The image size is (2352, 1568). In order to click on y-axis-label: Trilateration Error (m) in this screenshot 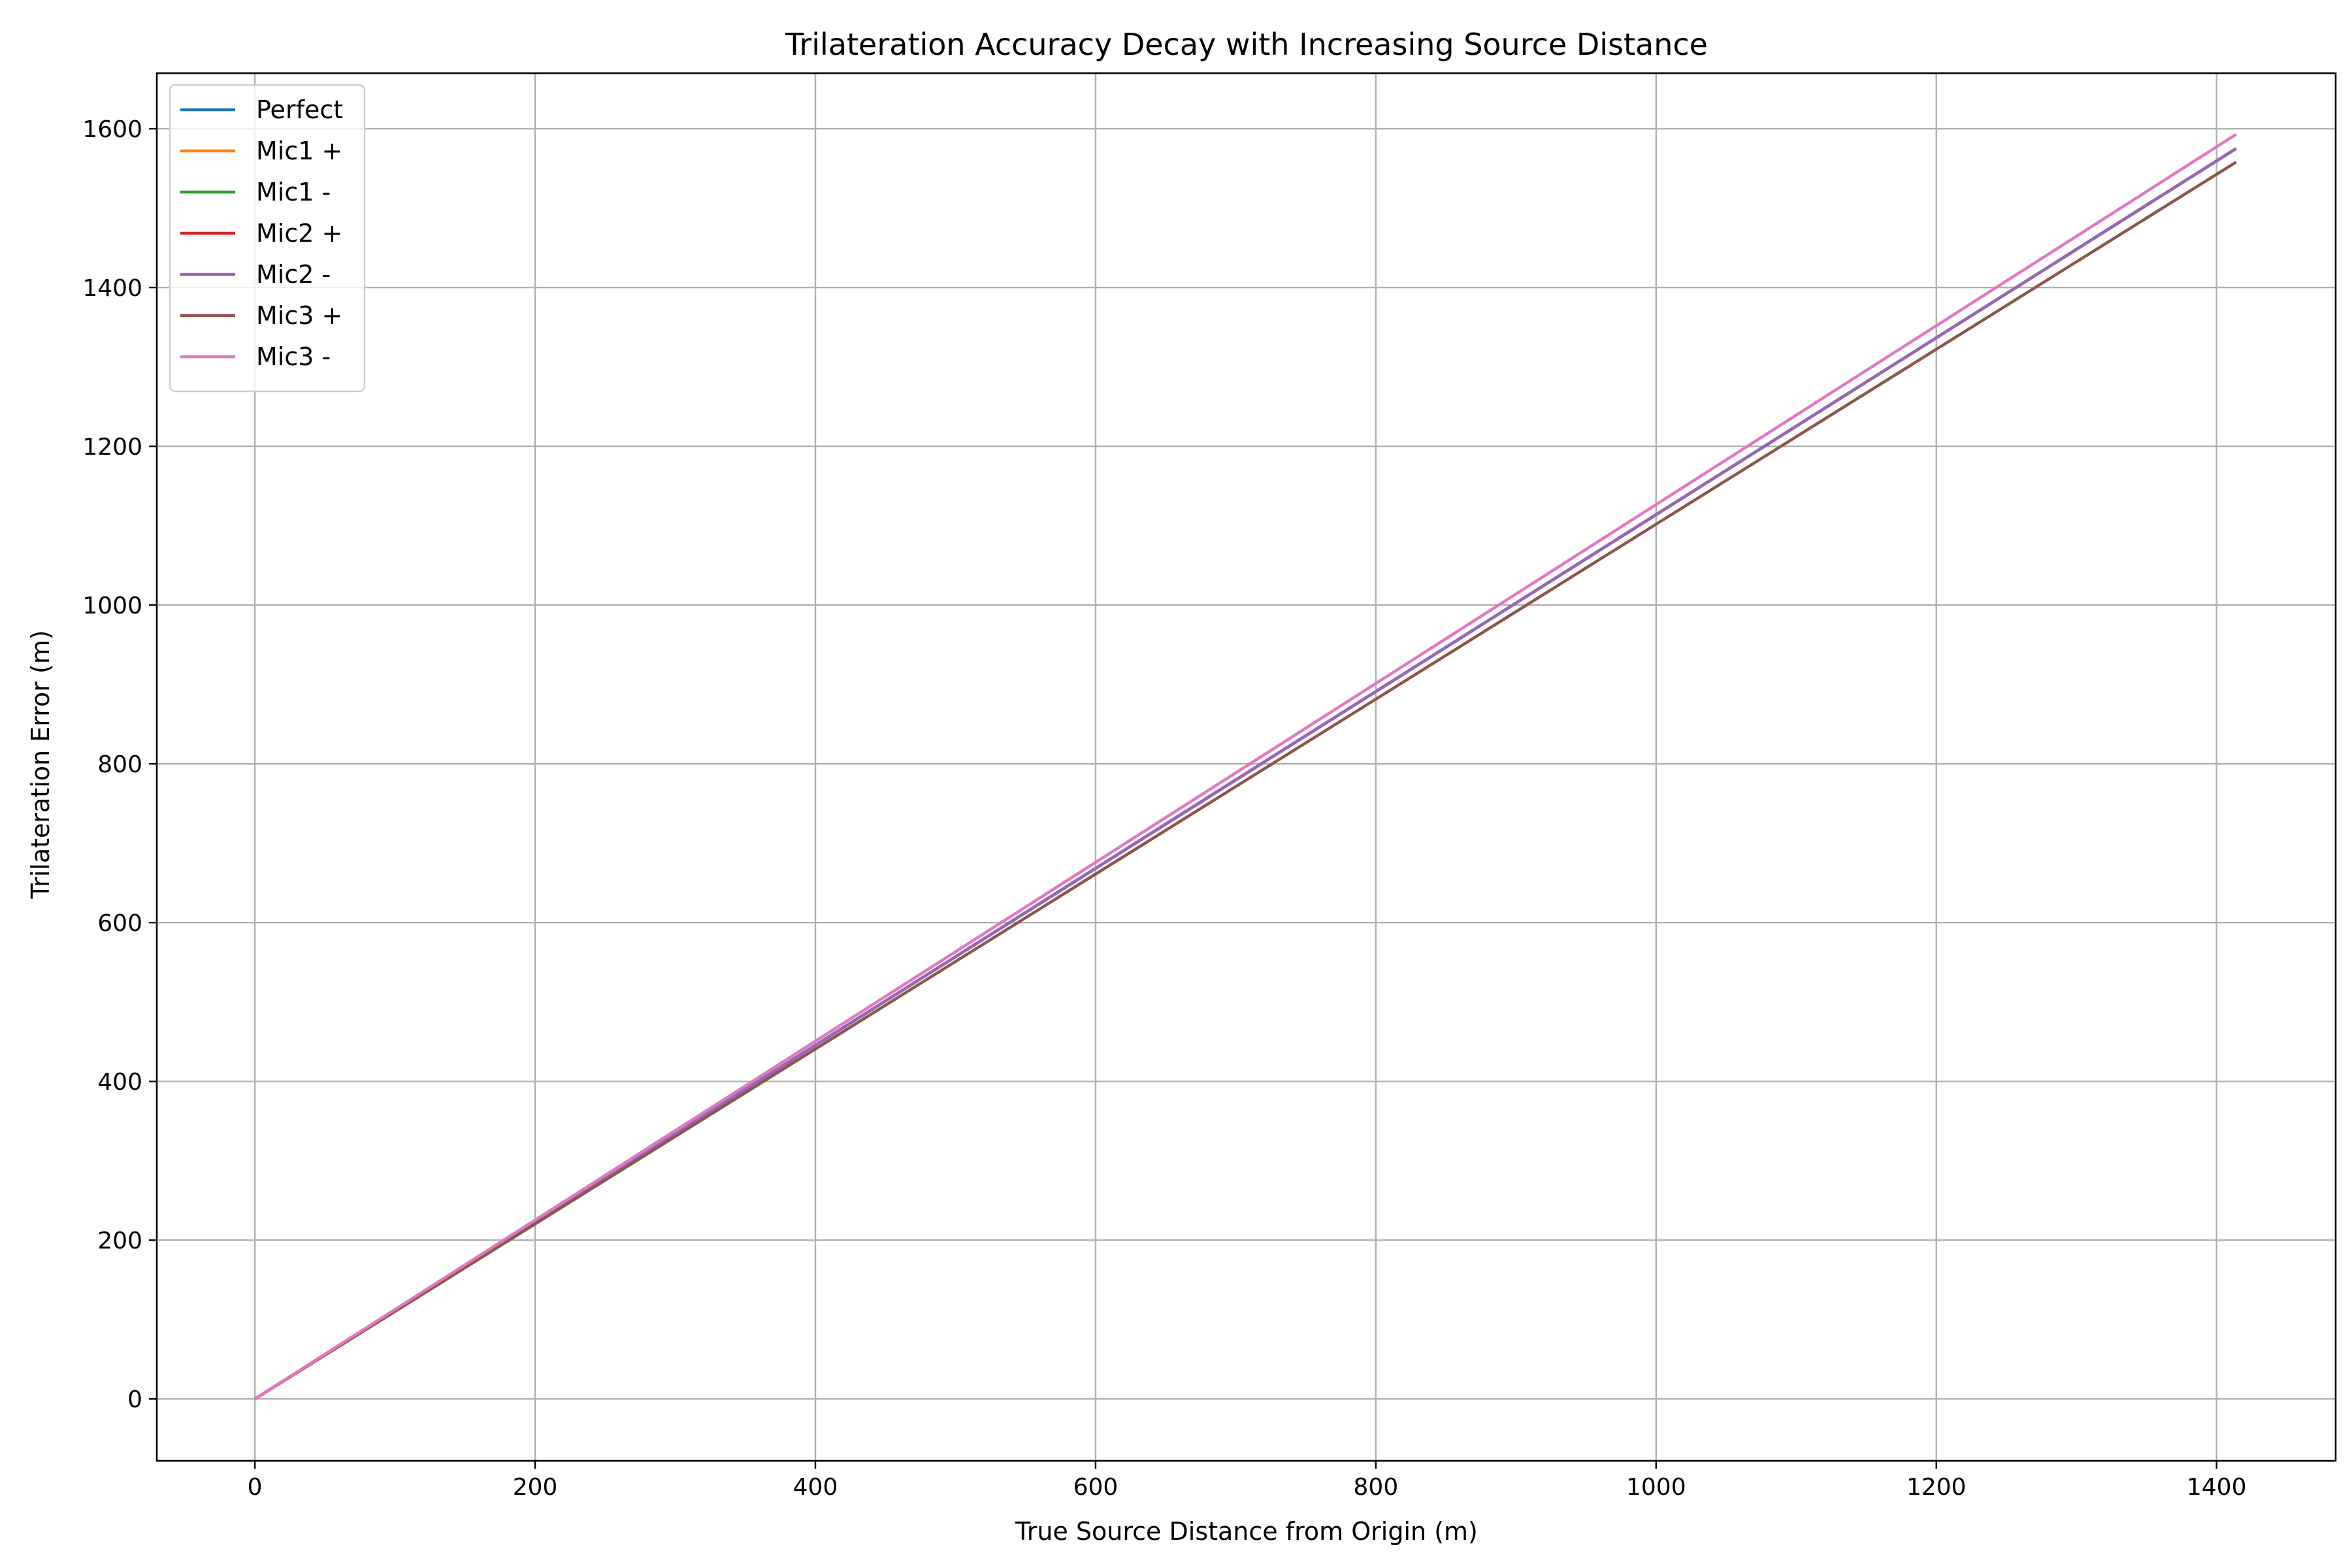, I will do `click(40, 764)`.